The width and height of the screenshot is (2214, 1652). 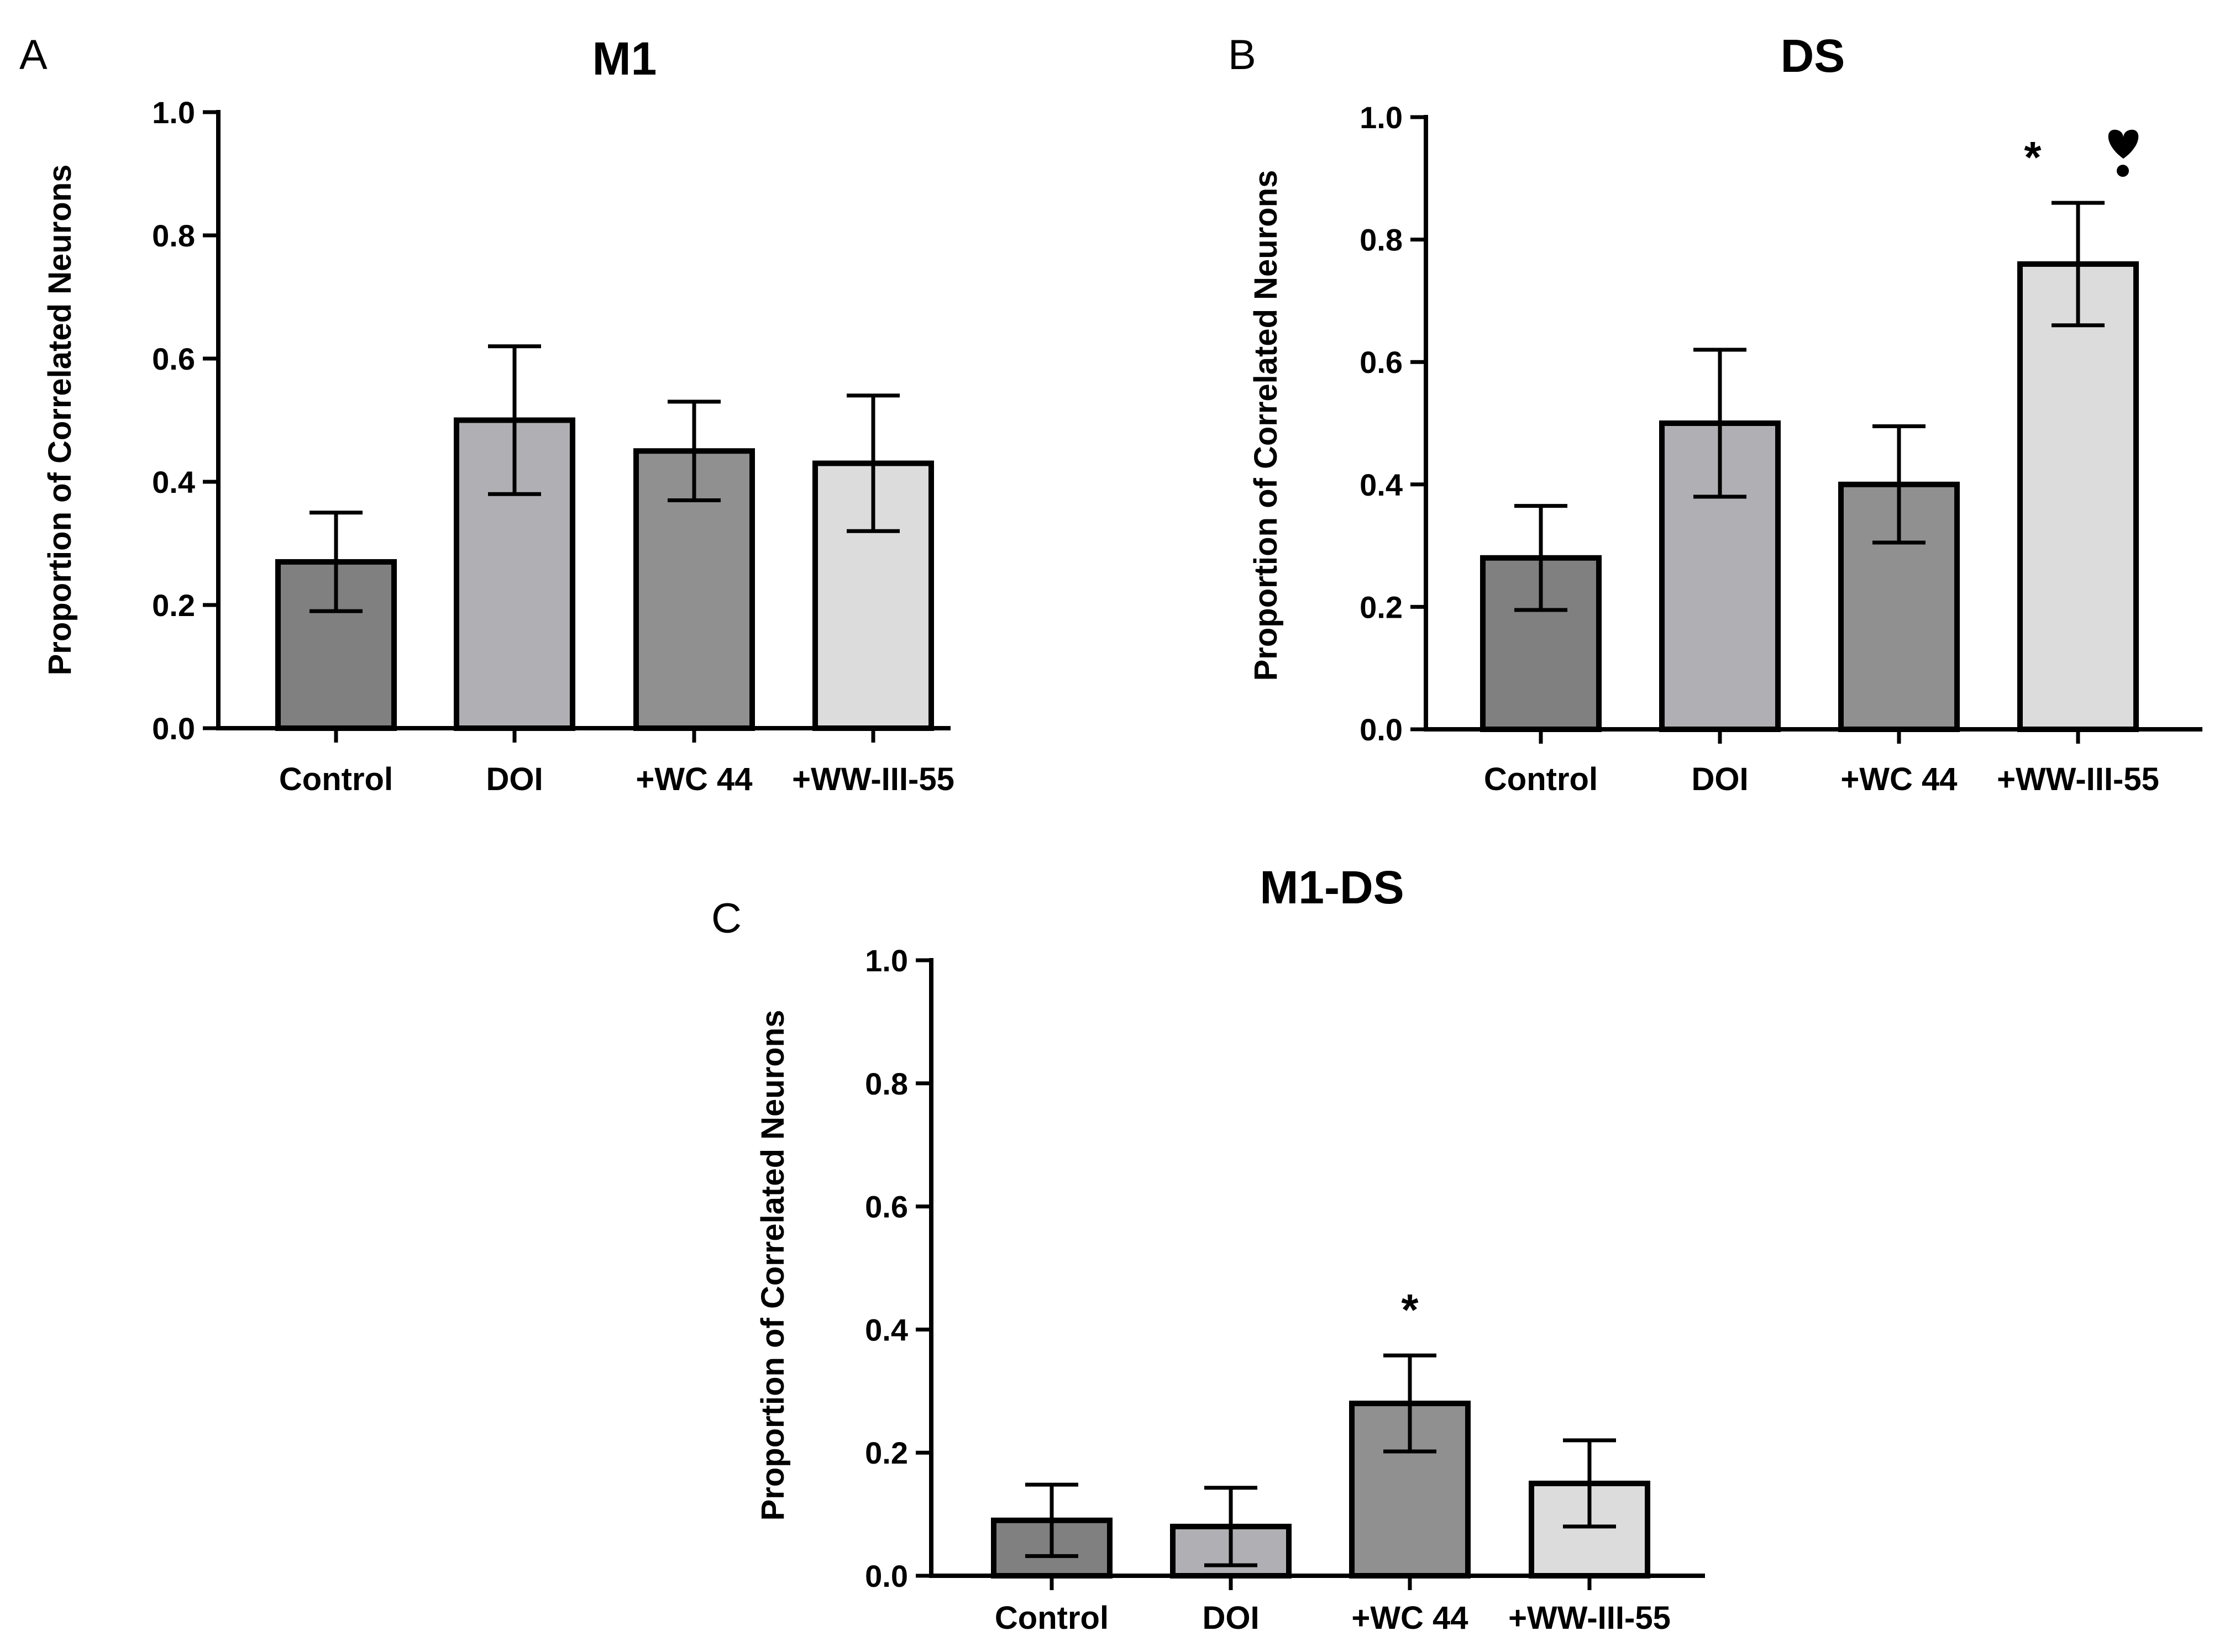 What do you see at coordinates (1813, 56) in the screenshot?
I see `chart-title: DS` at bounding box center [1813, 56].